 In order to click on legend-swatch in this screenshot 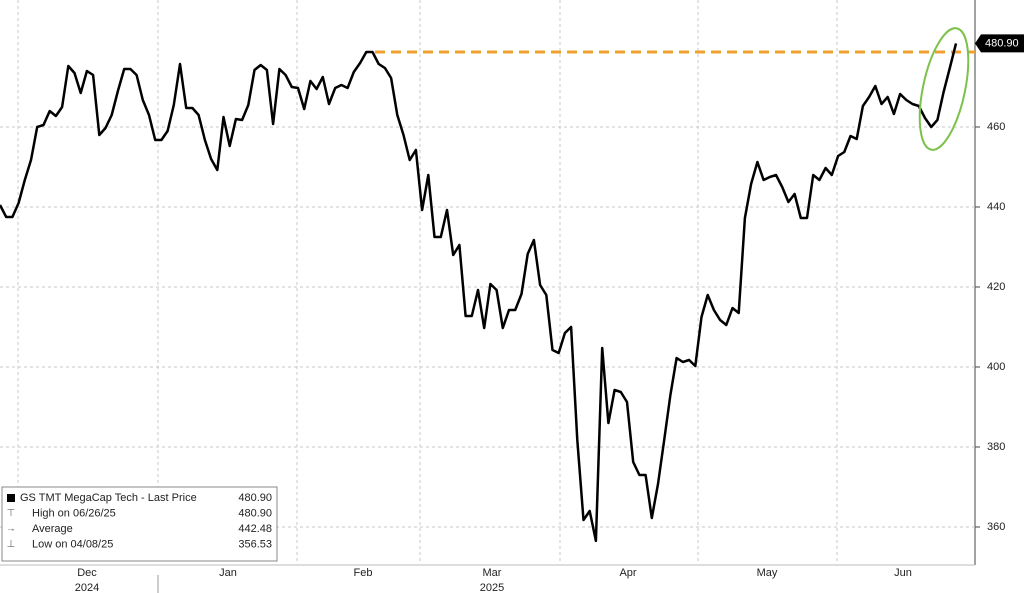, I will do `click(11, 498)`.